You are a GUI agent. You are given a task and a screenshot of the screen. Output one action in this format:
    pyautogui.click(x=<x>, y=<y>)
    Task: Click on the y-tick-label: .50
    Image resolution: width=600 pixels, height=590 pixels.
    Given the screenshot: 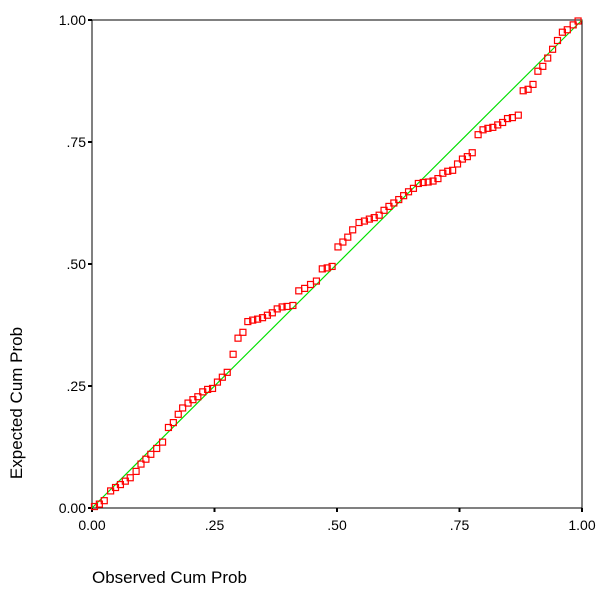 What is the action you would take?
    pyautogui.click(x=77, y=264)
    